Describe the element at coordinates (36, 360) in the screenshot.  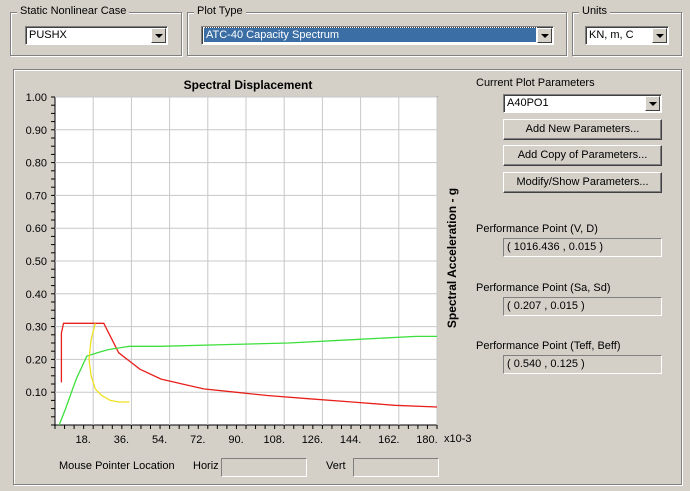
I see `y-tick-label: 0.20` at that location.